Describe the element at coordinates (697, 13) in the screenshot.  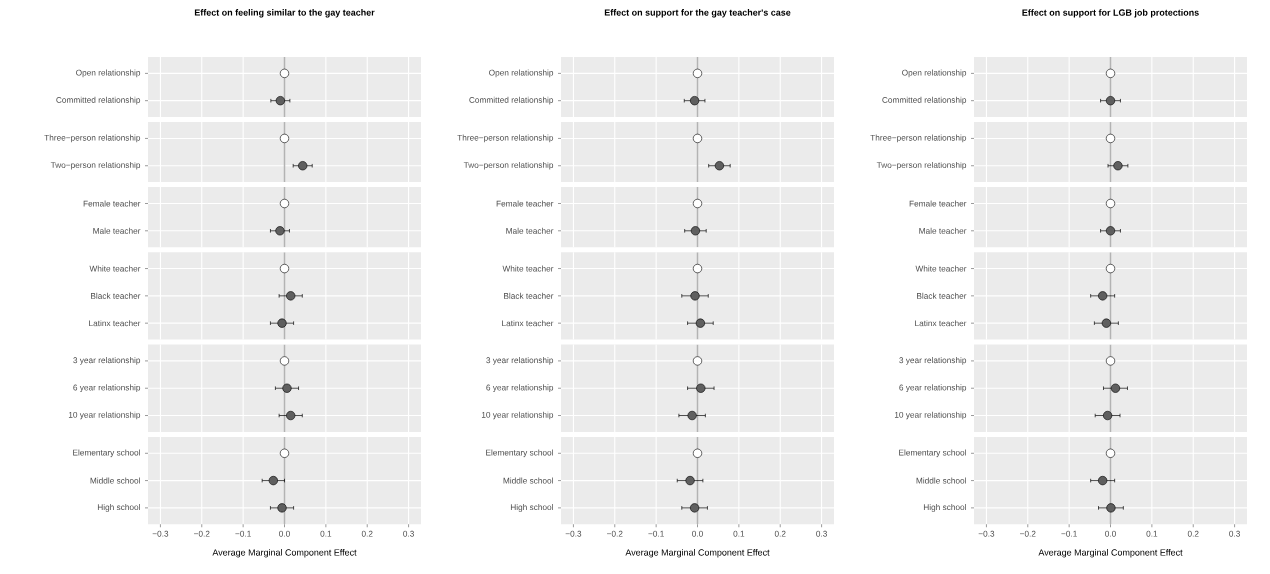
I see `chart-title: Effect on support for the gay teacher's case` at that location.